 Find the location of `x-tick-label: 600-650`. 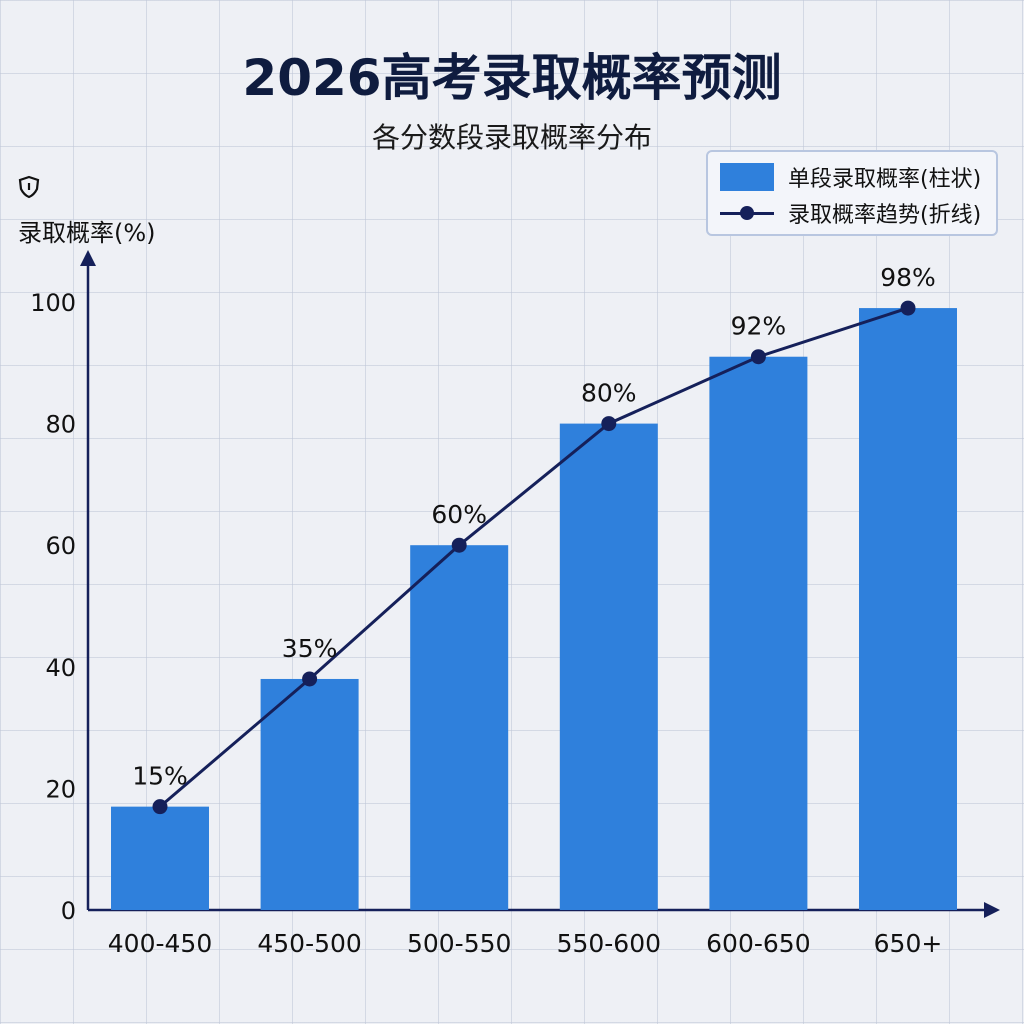

x-tick-label: 600-650 is located at coordinates (758, 943).